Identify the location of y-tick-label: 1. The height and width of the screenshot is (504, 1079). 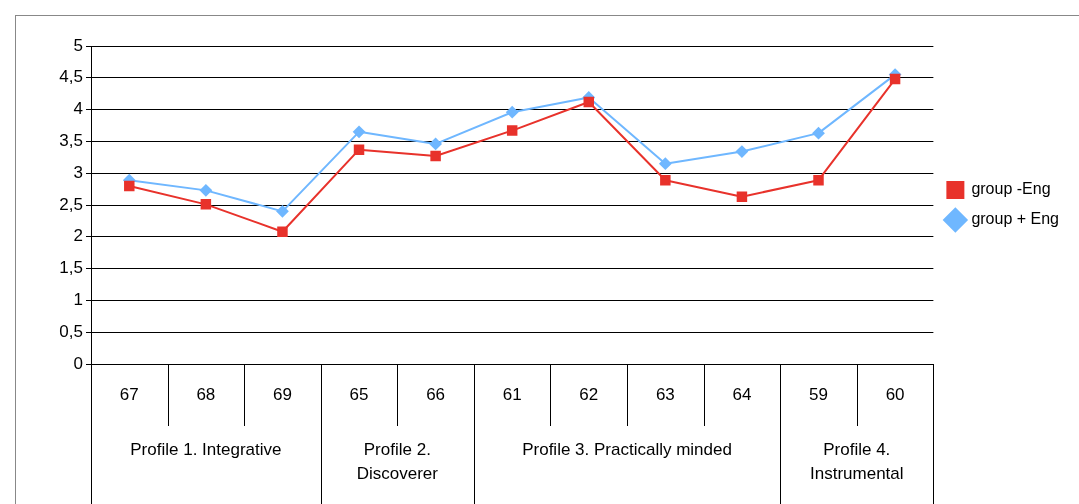
(78, 300).